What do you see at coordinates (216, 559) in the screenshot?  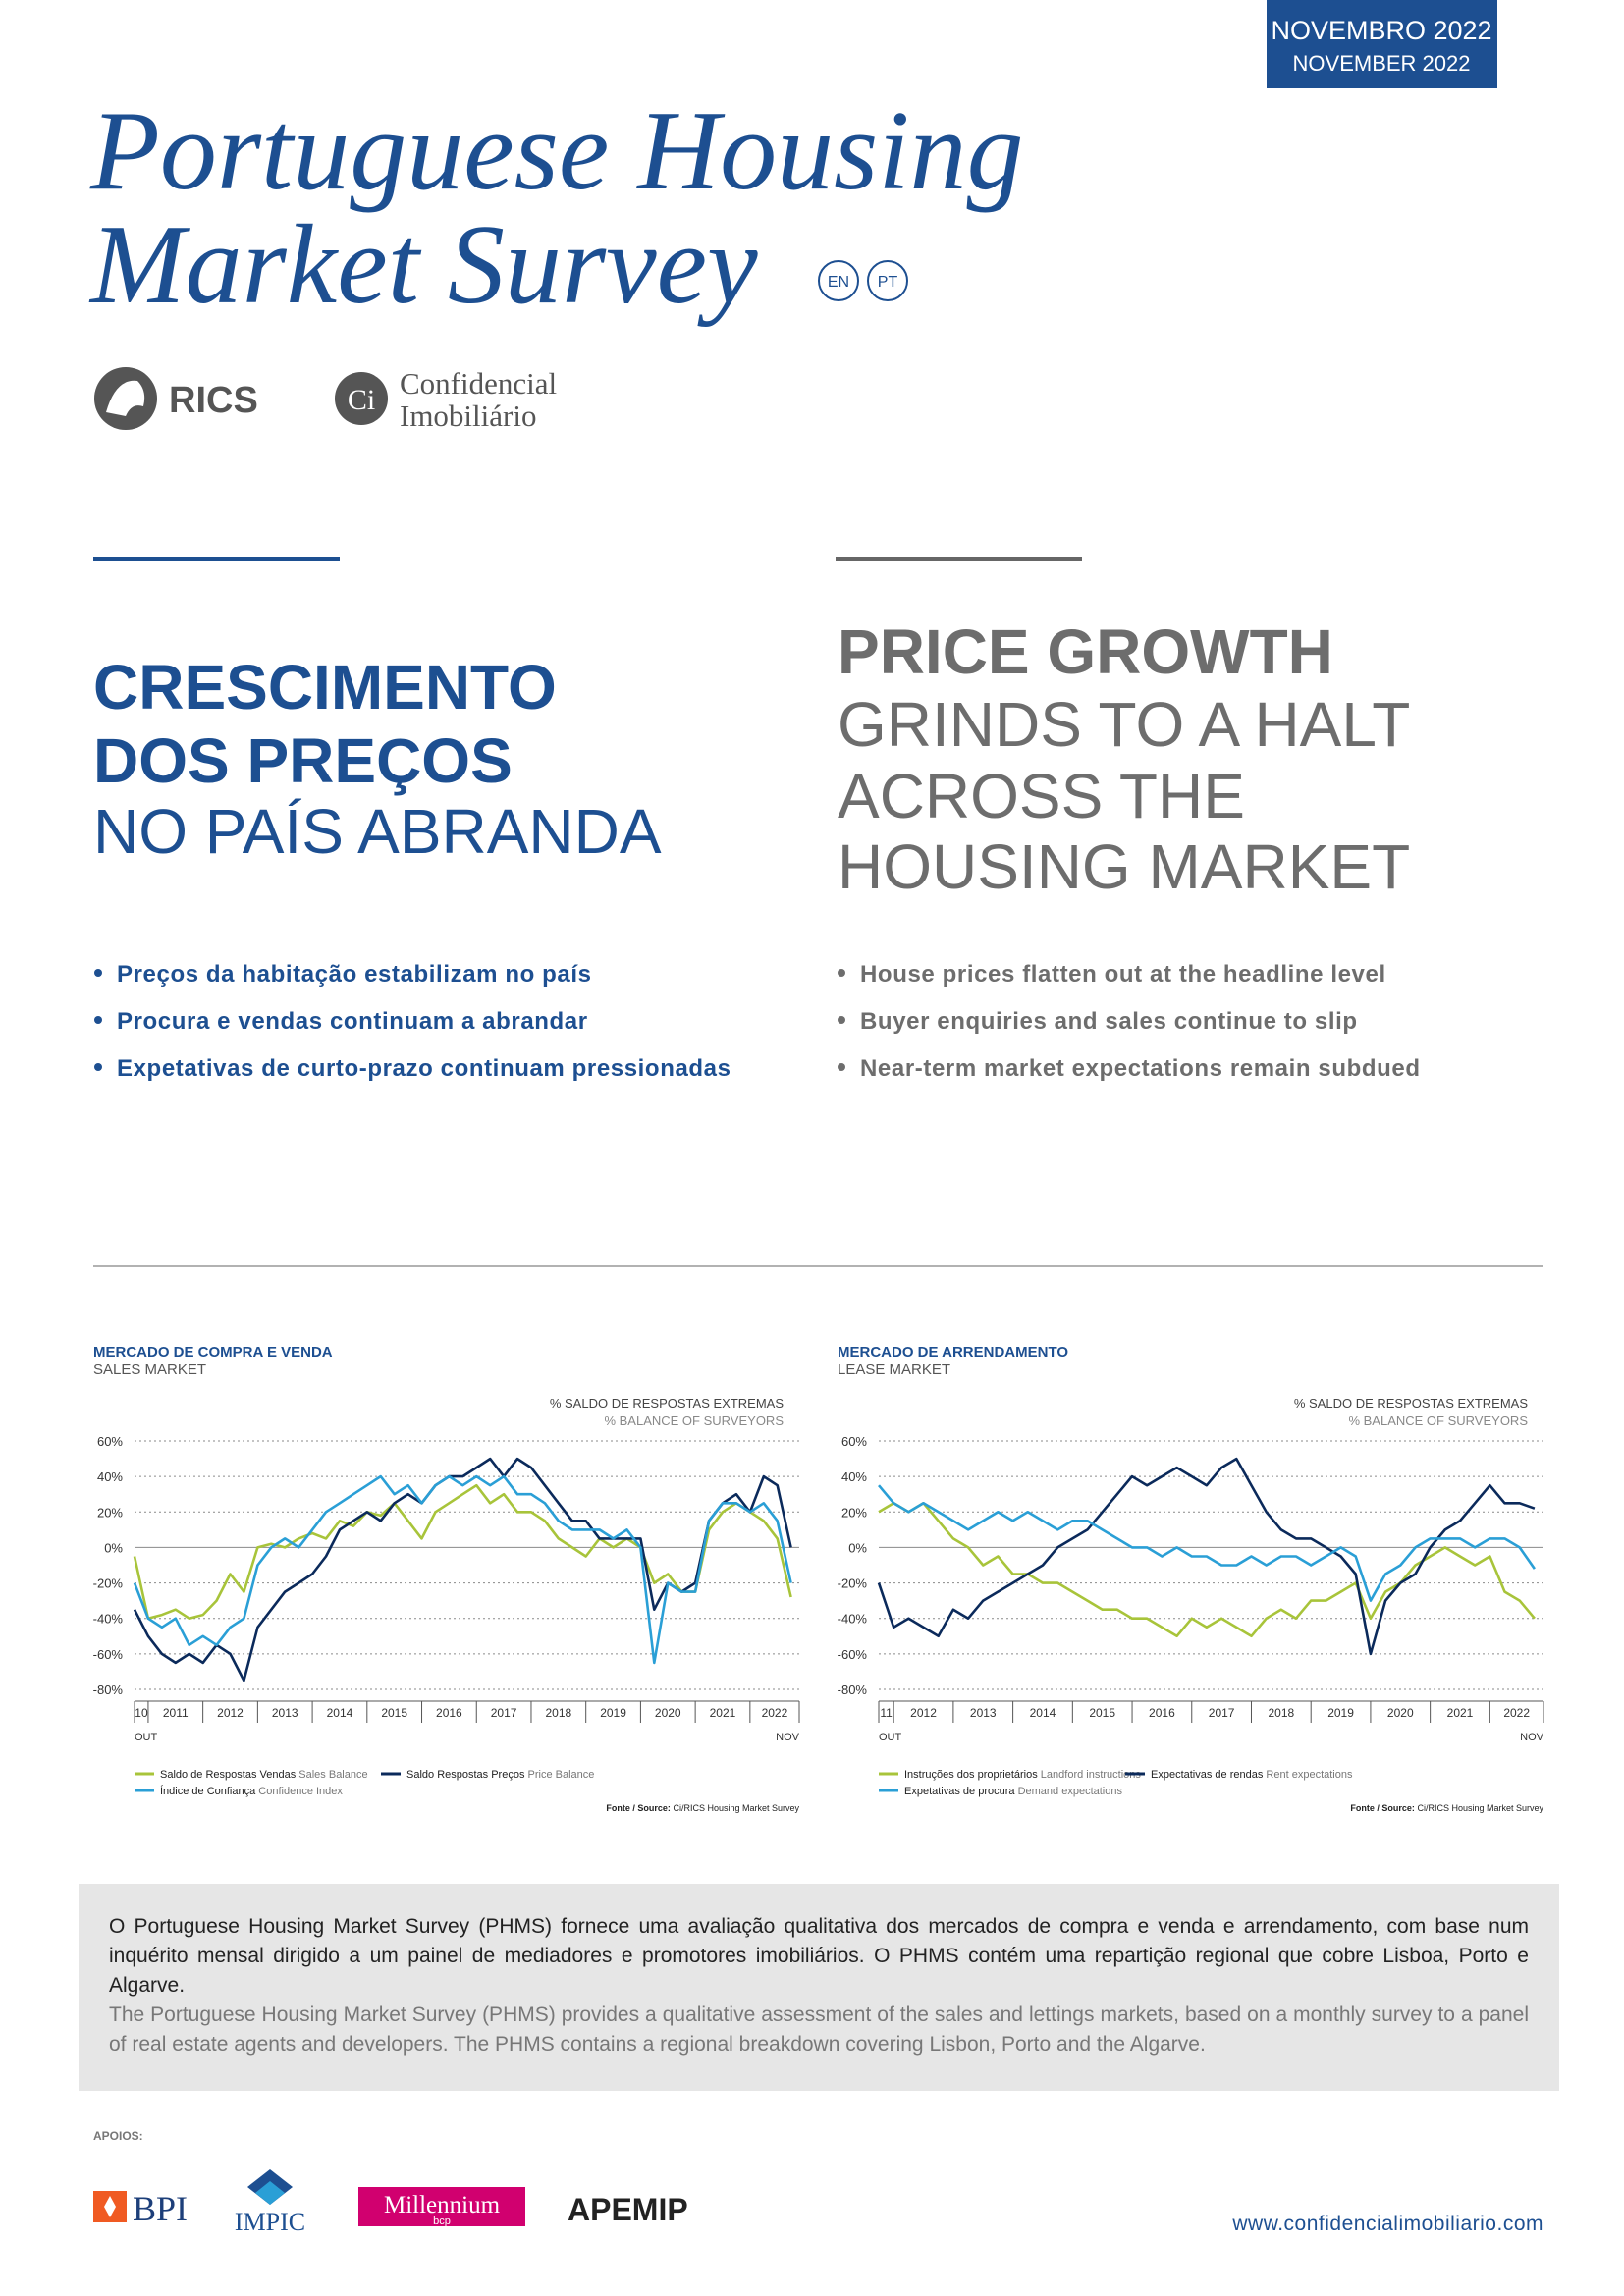 I see `section-rule` at bounding box center [216, 559].